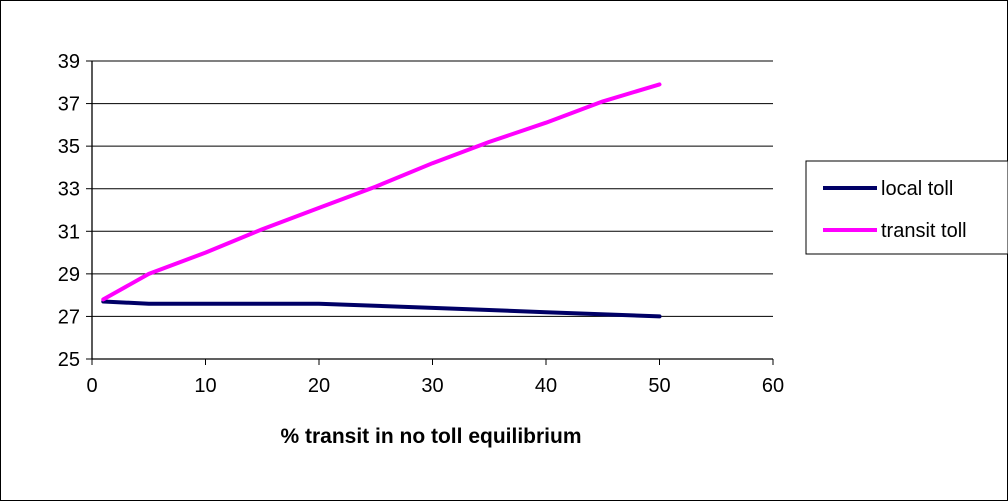 The width and height of the screenshot is (1008, 502). I want to click on x-tick-label: 20, so click(319, 386).